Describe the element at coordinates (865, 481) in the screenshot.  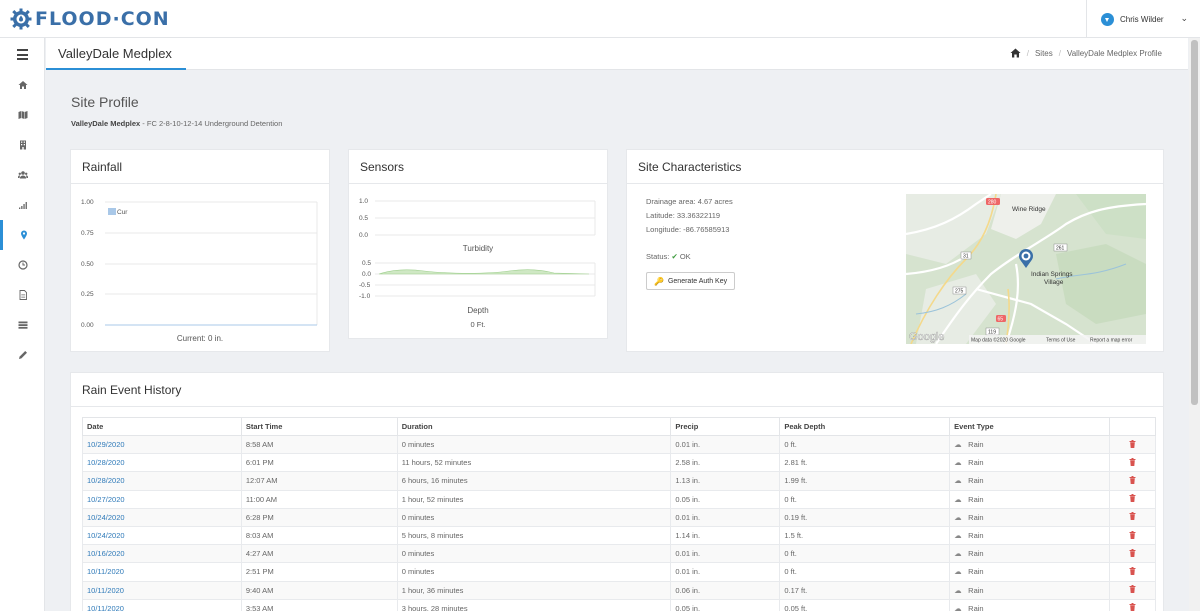
I see `event-peak-depth: 1.99 ft.` at that location.